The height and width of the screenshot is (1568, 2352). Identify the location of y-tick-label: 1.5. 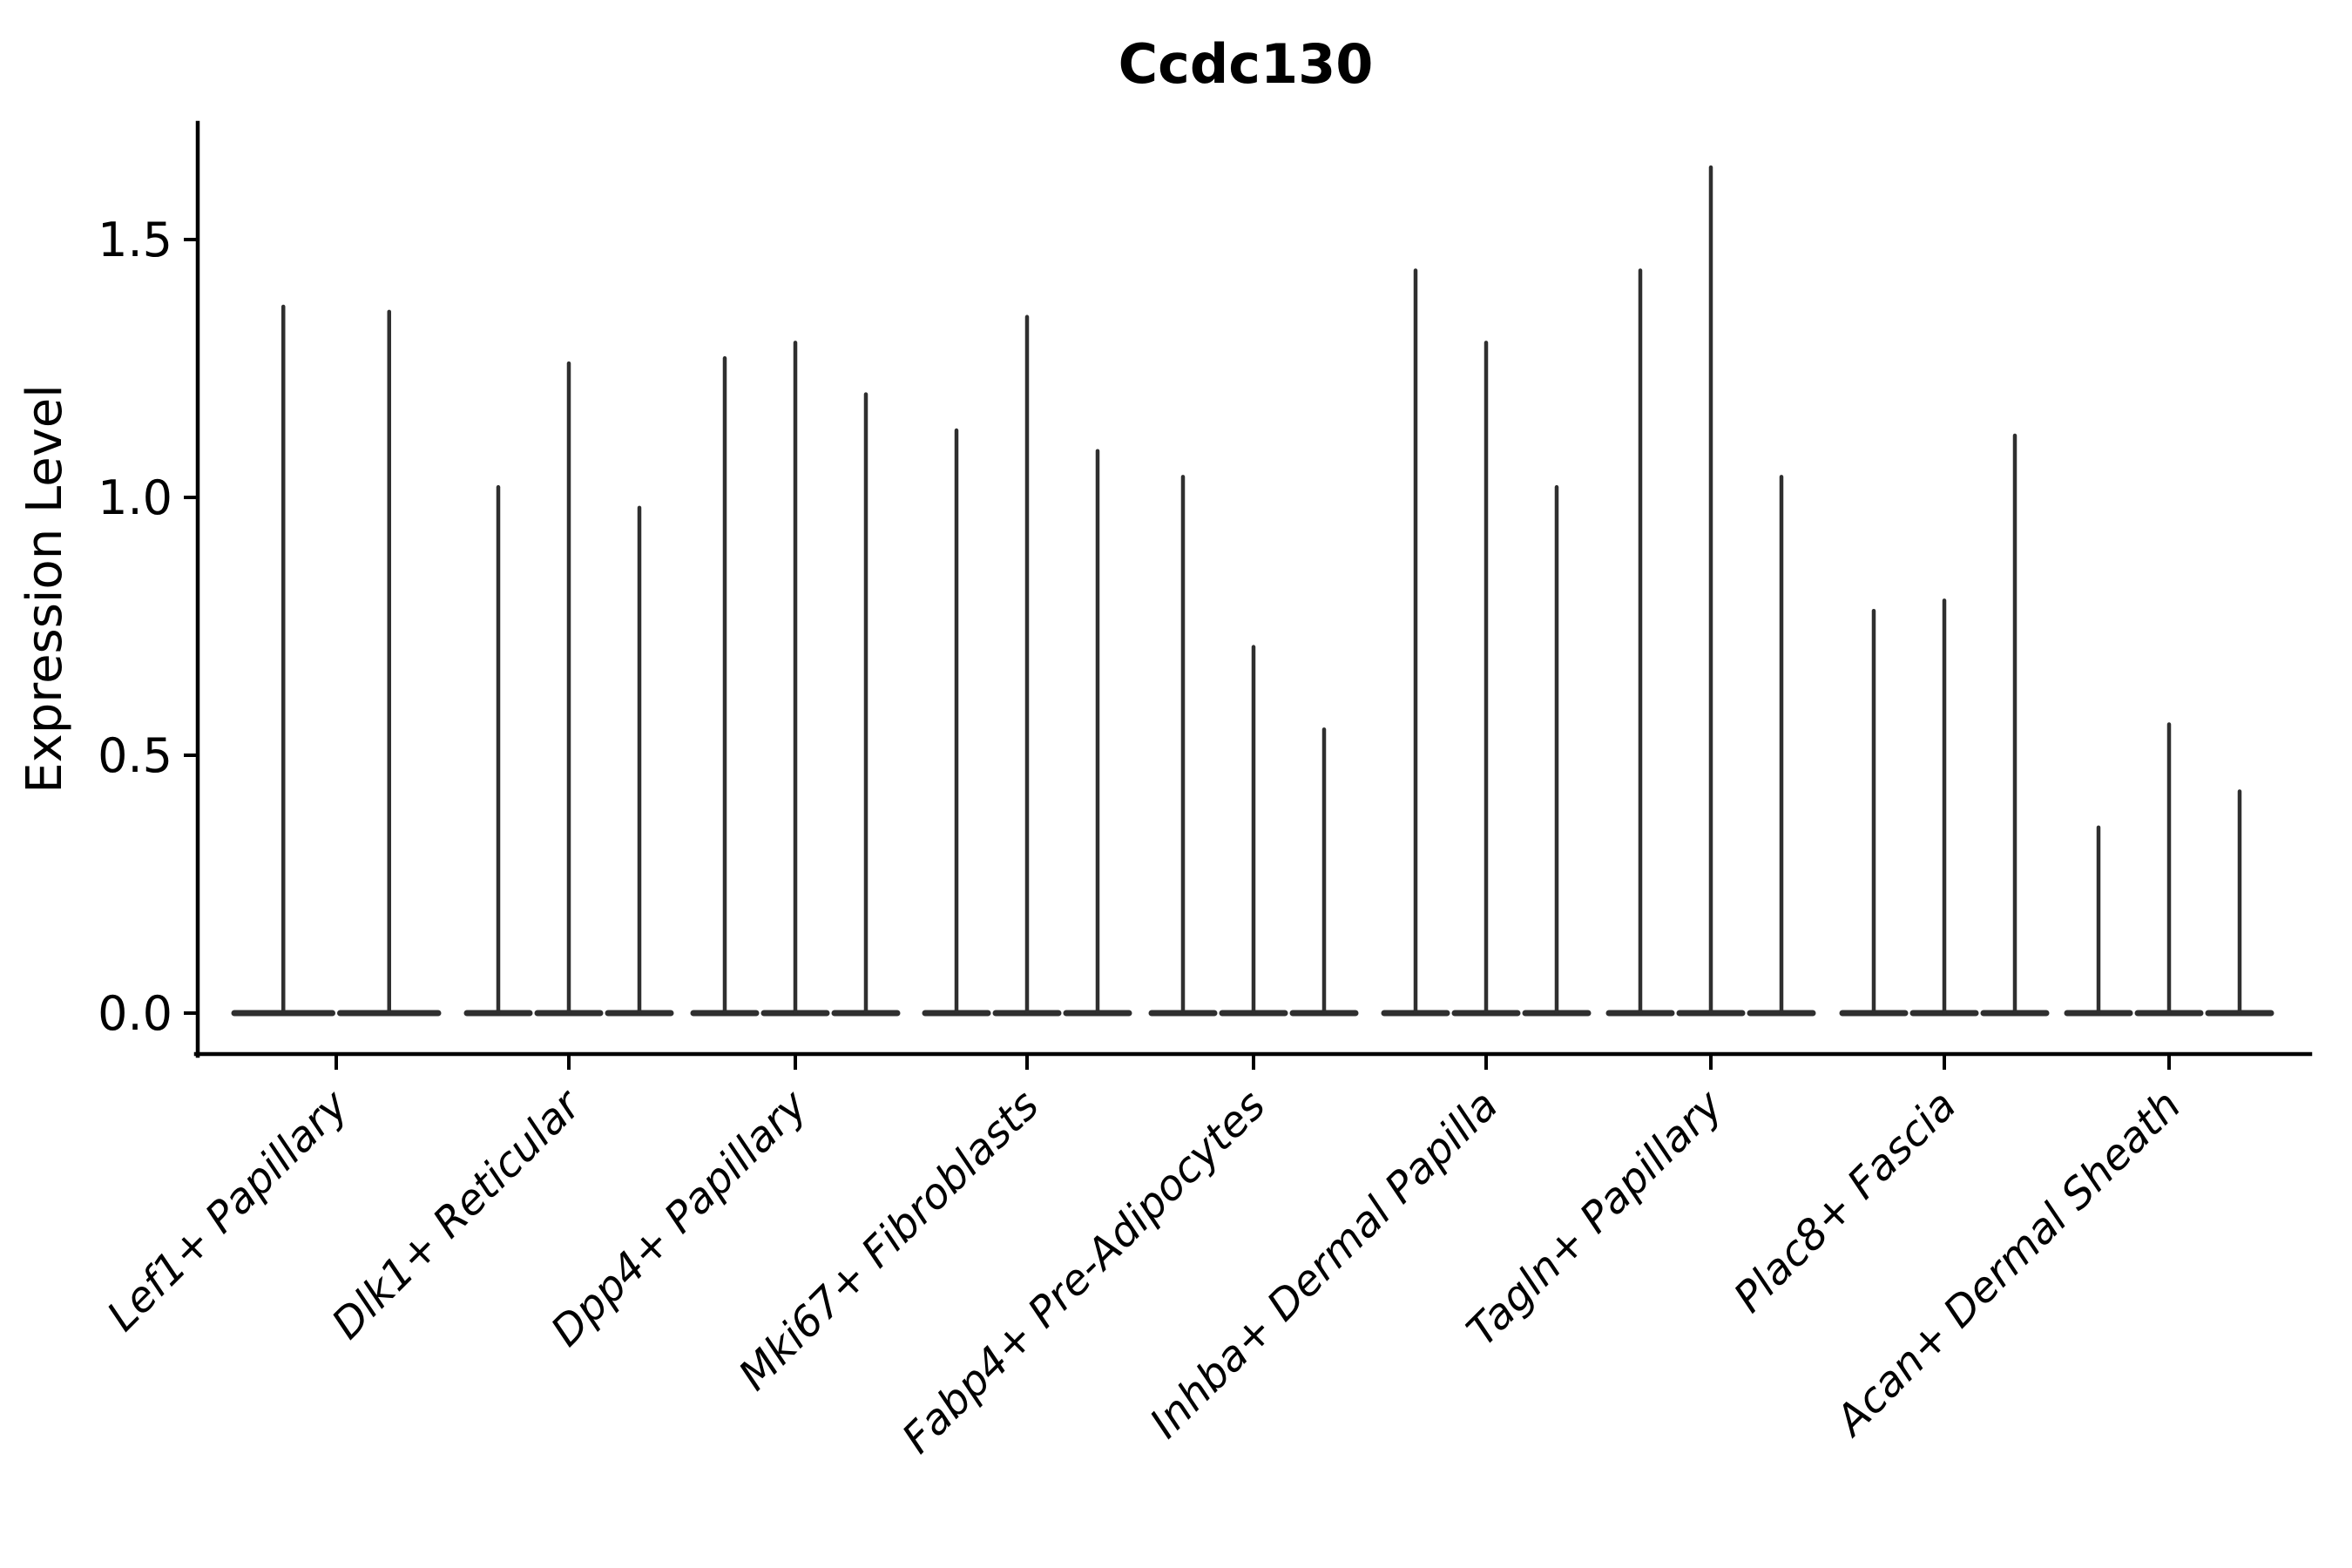
(135, 240).